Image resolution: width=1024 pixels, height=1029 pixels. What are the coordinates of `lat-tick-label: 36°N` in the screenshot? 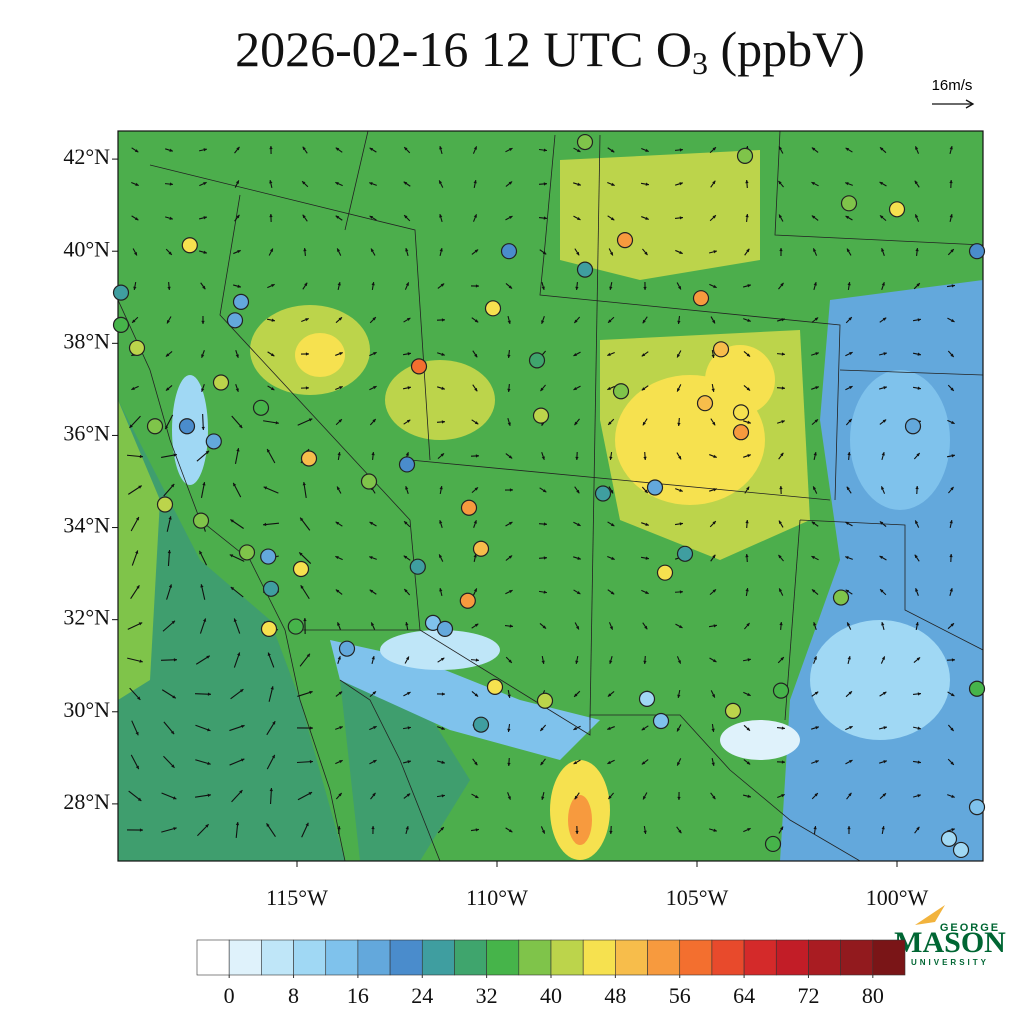 It's located at (86, 432).